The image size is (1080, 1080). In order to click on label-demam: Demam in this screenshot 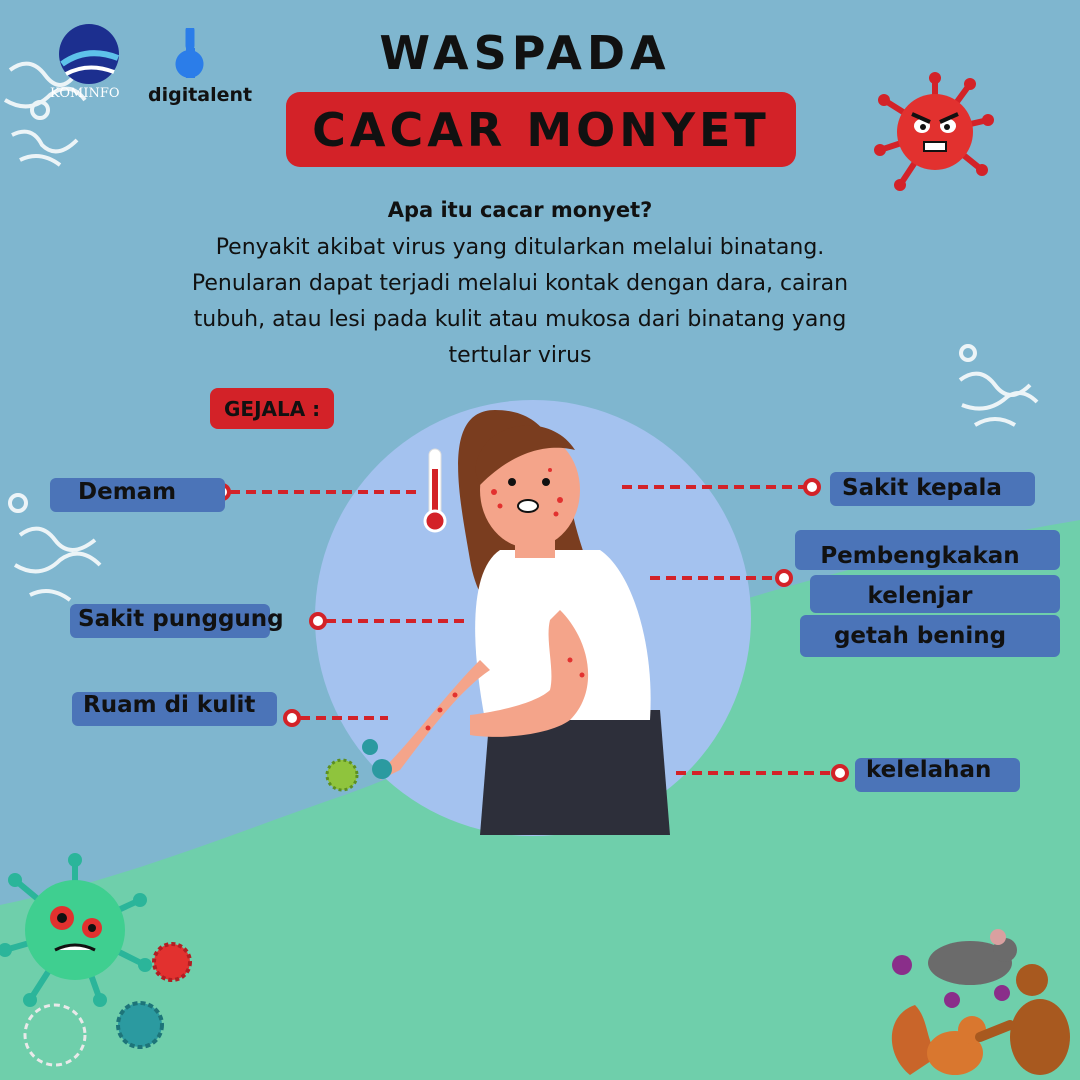, I will do `click(137, 494)`.